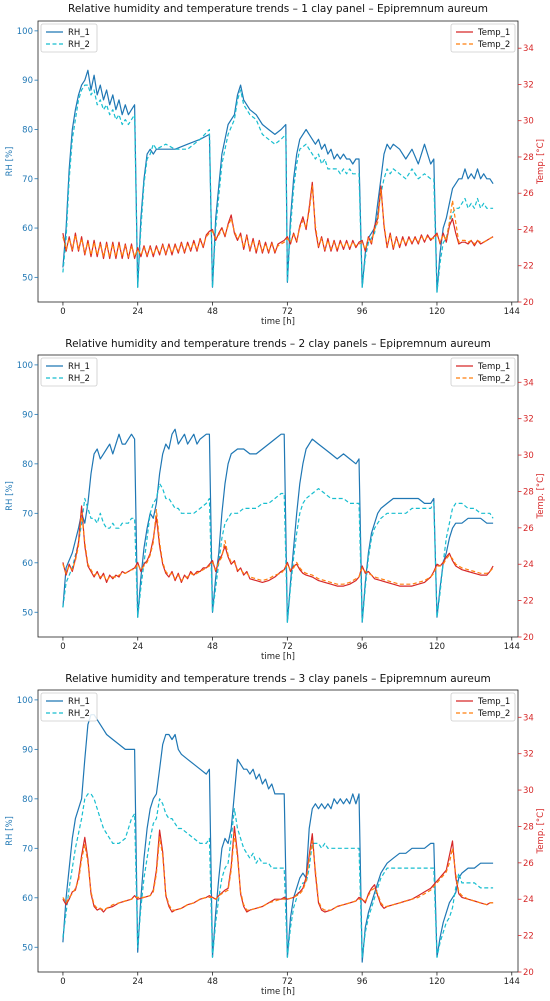 The image size is (550, 1001). I want to click on y-left-axis-label: RH [%], so click(10, 831).